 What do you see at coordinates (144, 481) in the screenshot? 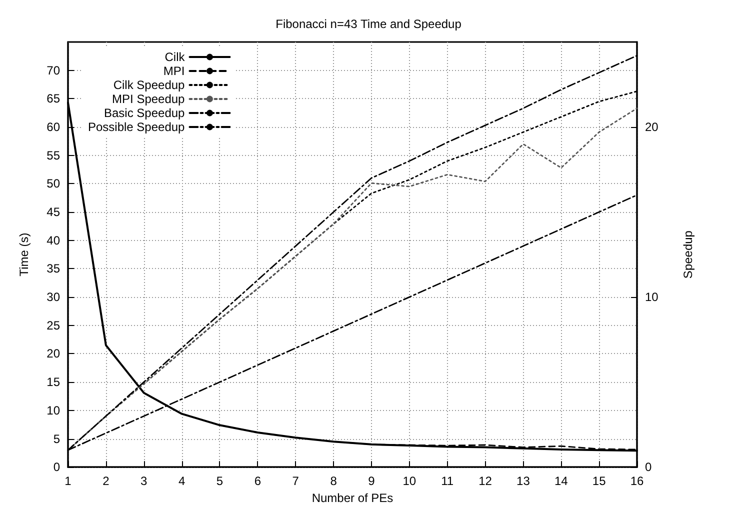
I see `x-tick-label: 3` at bounding box center [144, 481].